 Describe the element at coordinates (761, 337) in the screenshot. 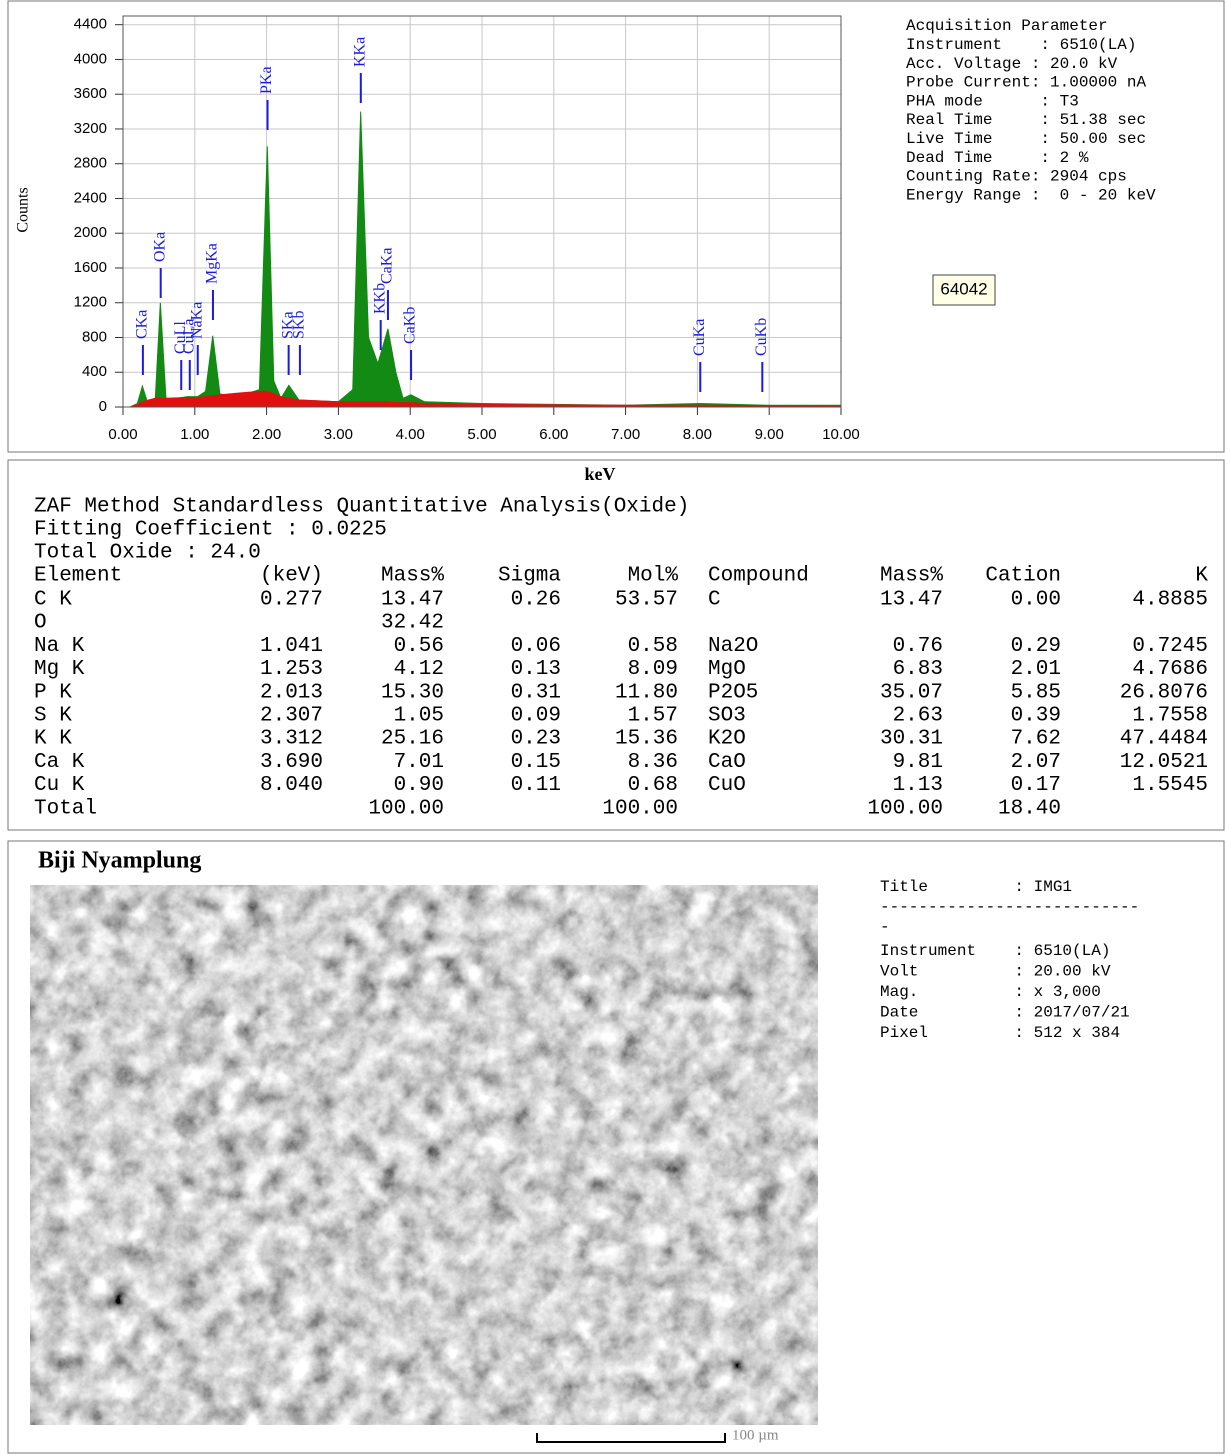

I see `peak-label: CuKb` at that location.